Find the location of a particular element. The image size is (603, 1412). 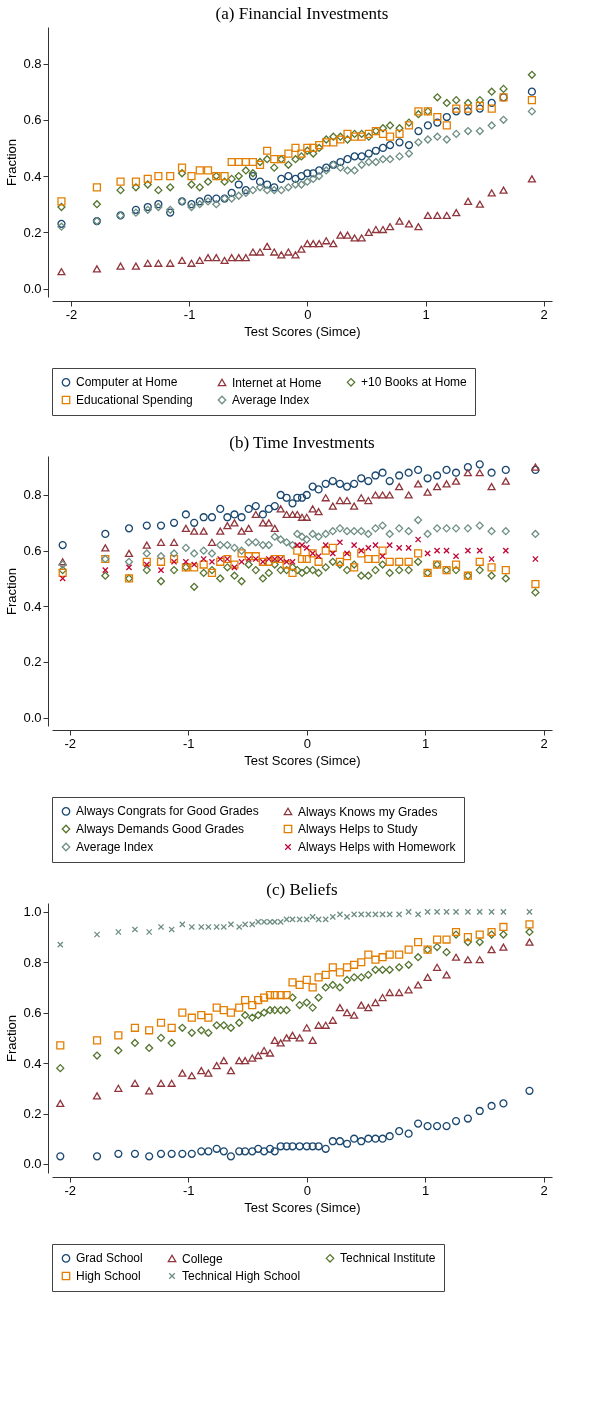

x-axis-title: Test Scores (Simce) is located at coordinates (302, 331).